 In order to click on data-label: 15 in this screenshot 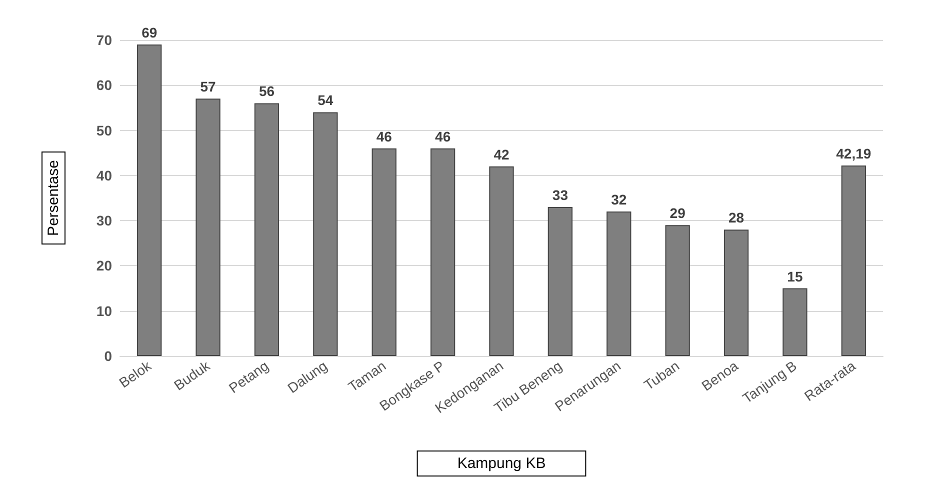, I will do `click(795, 276)`.